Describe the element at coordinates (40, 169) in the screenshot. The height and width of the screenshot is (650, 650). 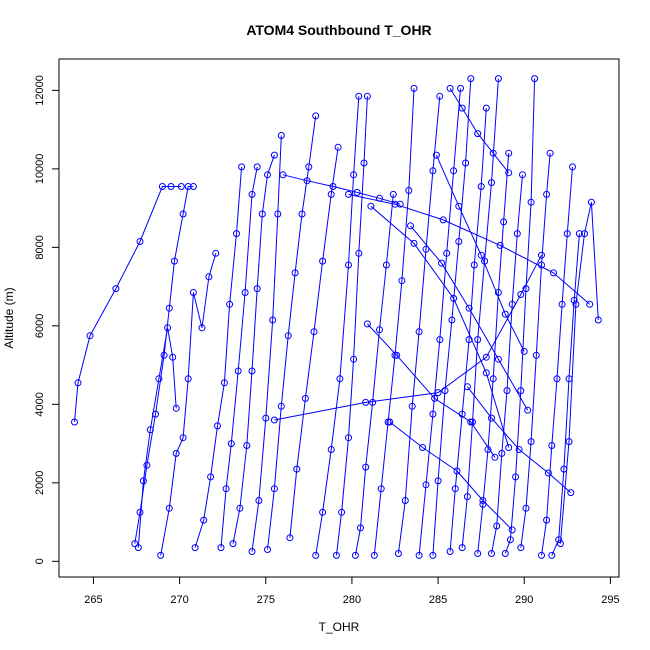
I see `y-tick-label: 10000` at that location.